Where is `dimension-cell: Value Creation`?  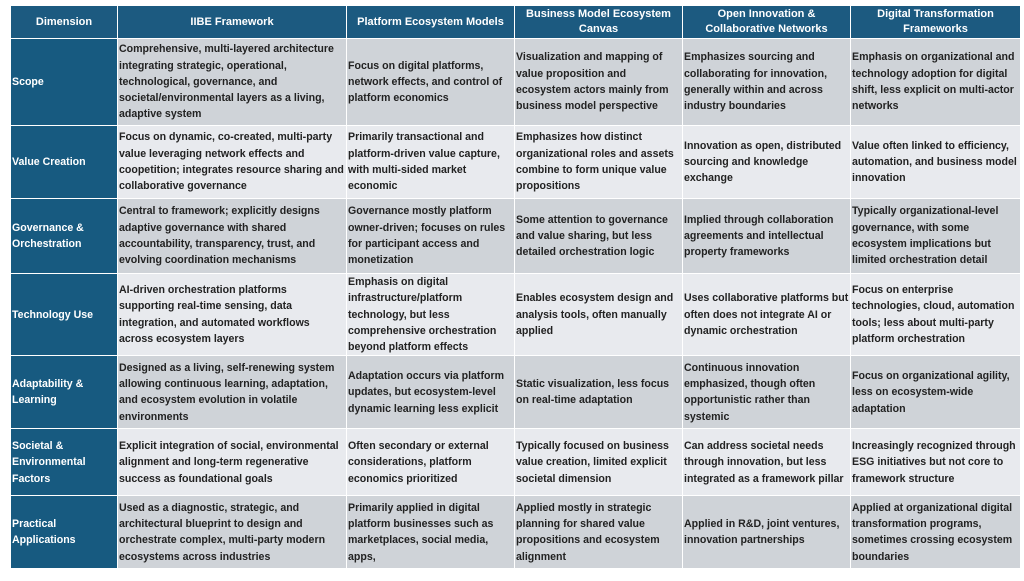 dimension-cell: Value Creation is located at coordinates (64, 162).